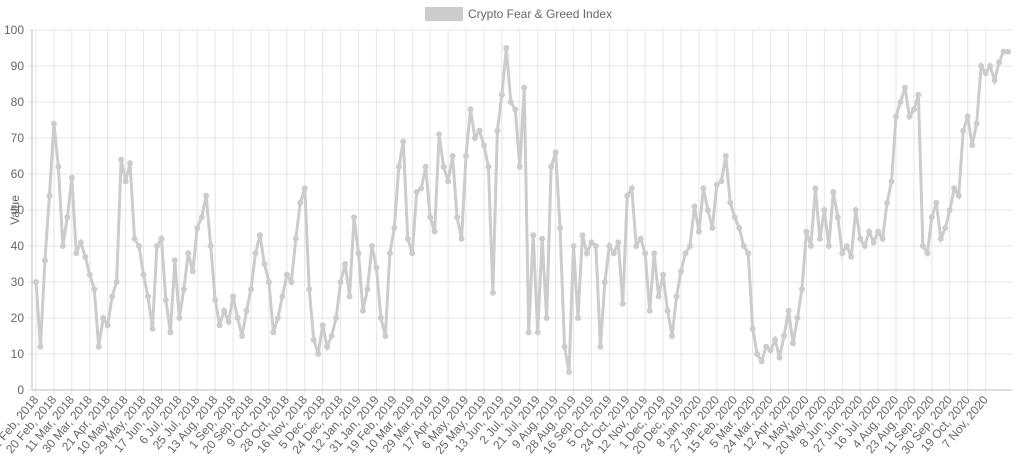 The width and height of the screenshot is (1024, 473). What do you see at coordinates (18, 318) in the screenshot?
I see `y-tick-label: 20` at bounding box center [18, 318].